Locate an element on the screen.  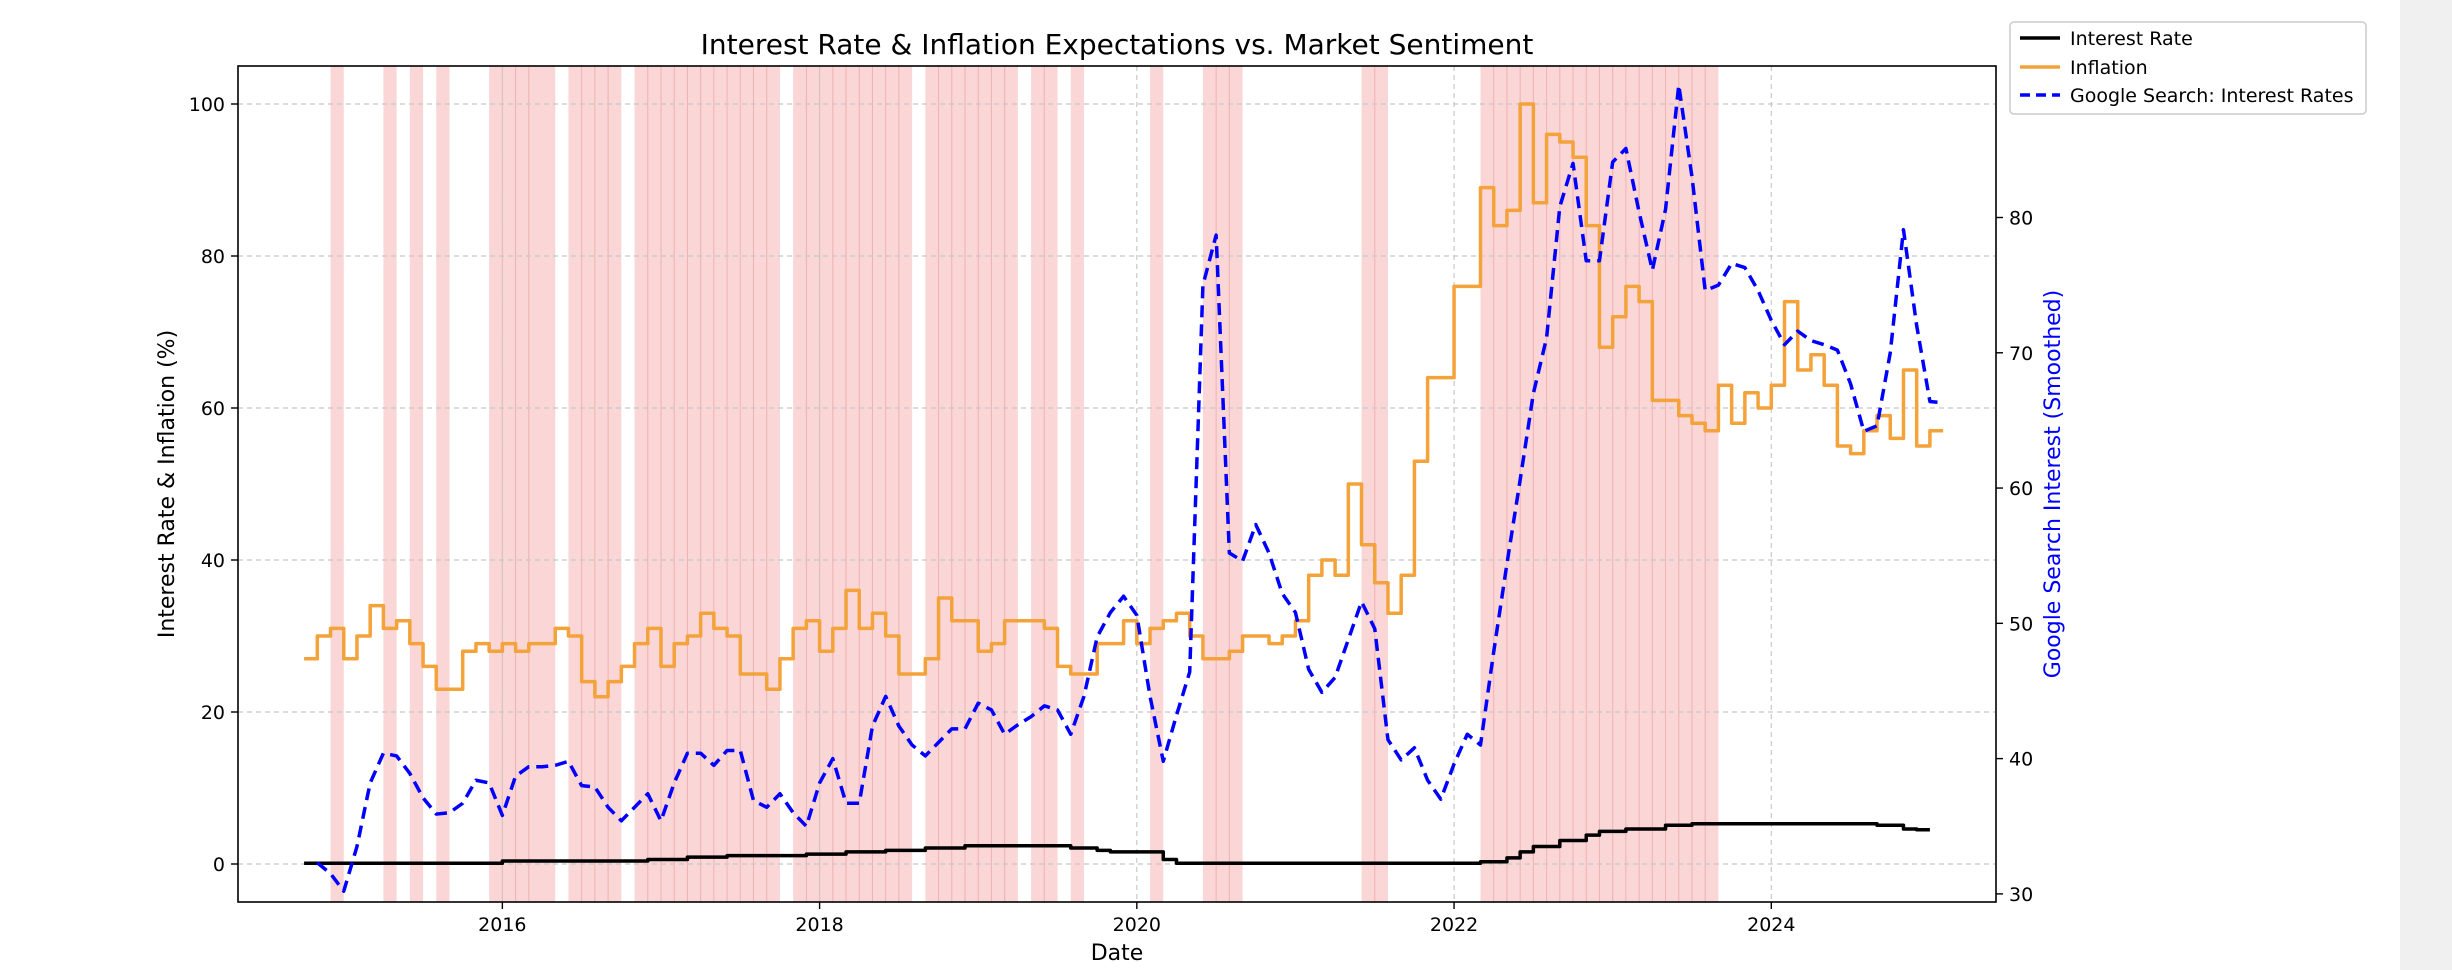
y-left-tick-label: 0 is located at coordinates (219, 865).